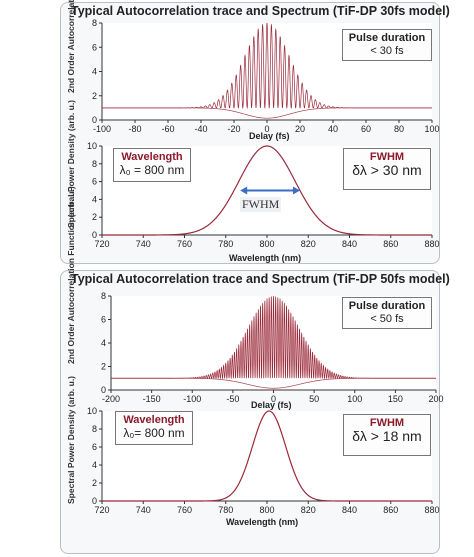  Describe the element at coordinates (296, 190) in the screenshot. I see `fwhm-arrow-head-right` at that location.